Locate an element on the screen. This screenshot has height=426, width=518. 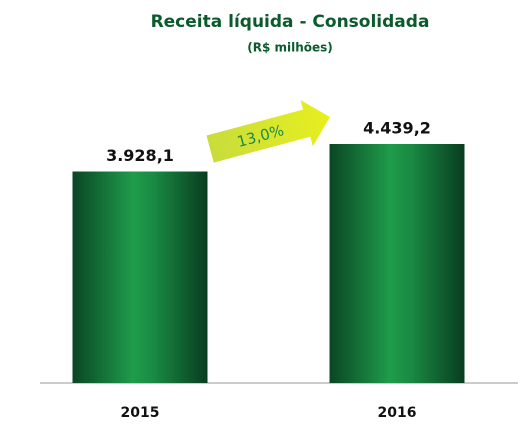
value-label: 4.439,2 is located at coordinates (397, 128).